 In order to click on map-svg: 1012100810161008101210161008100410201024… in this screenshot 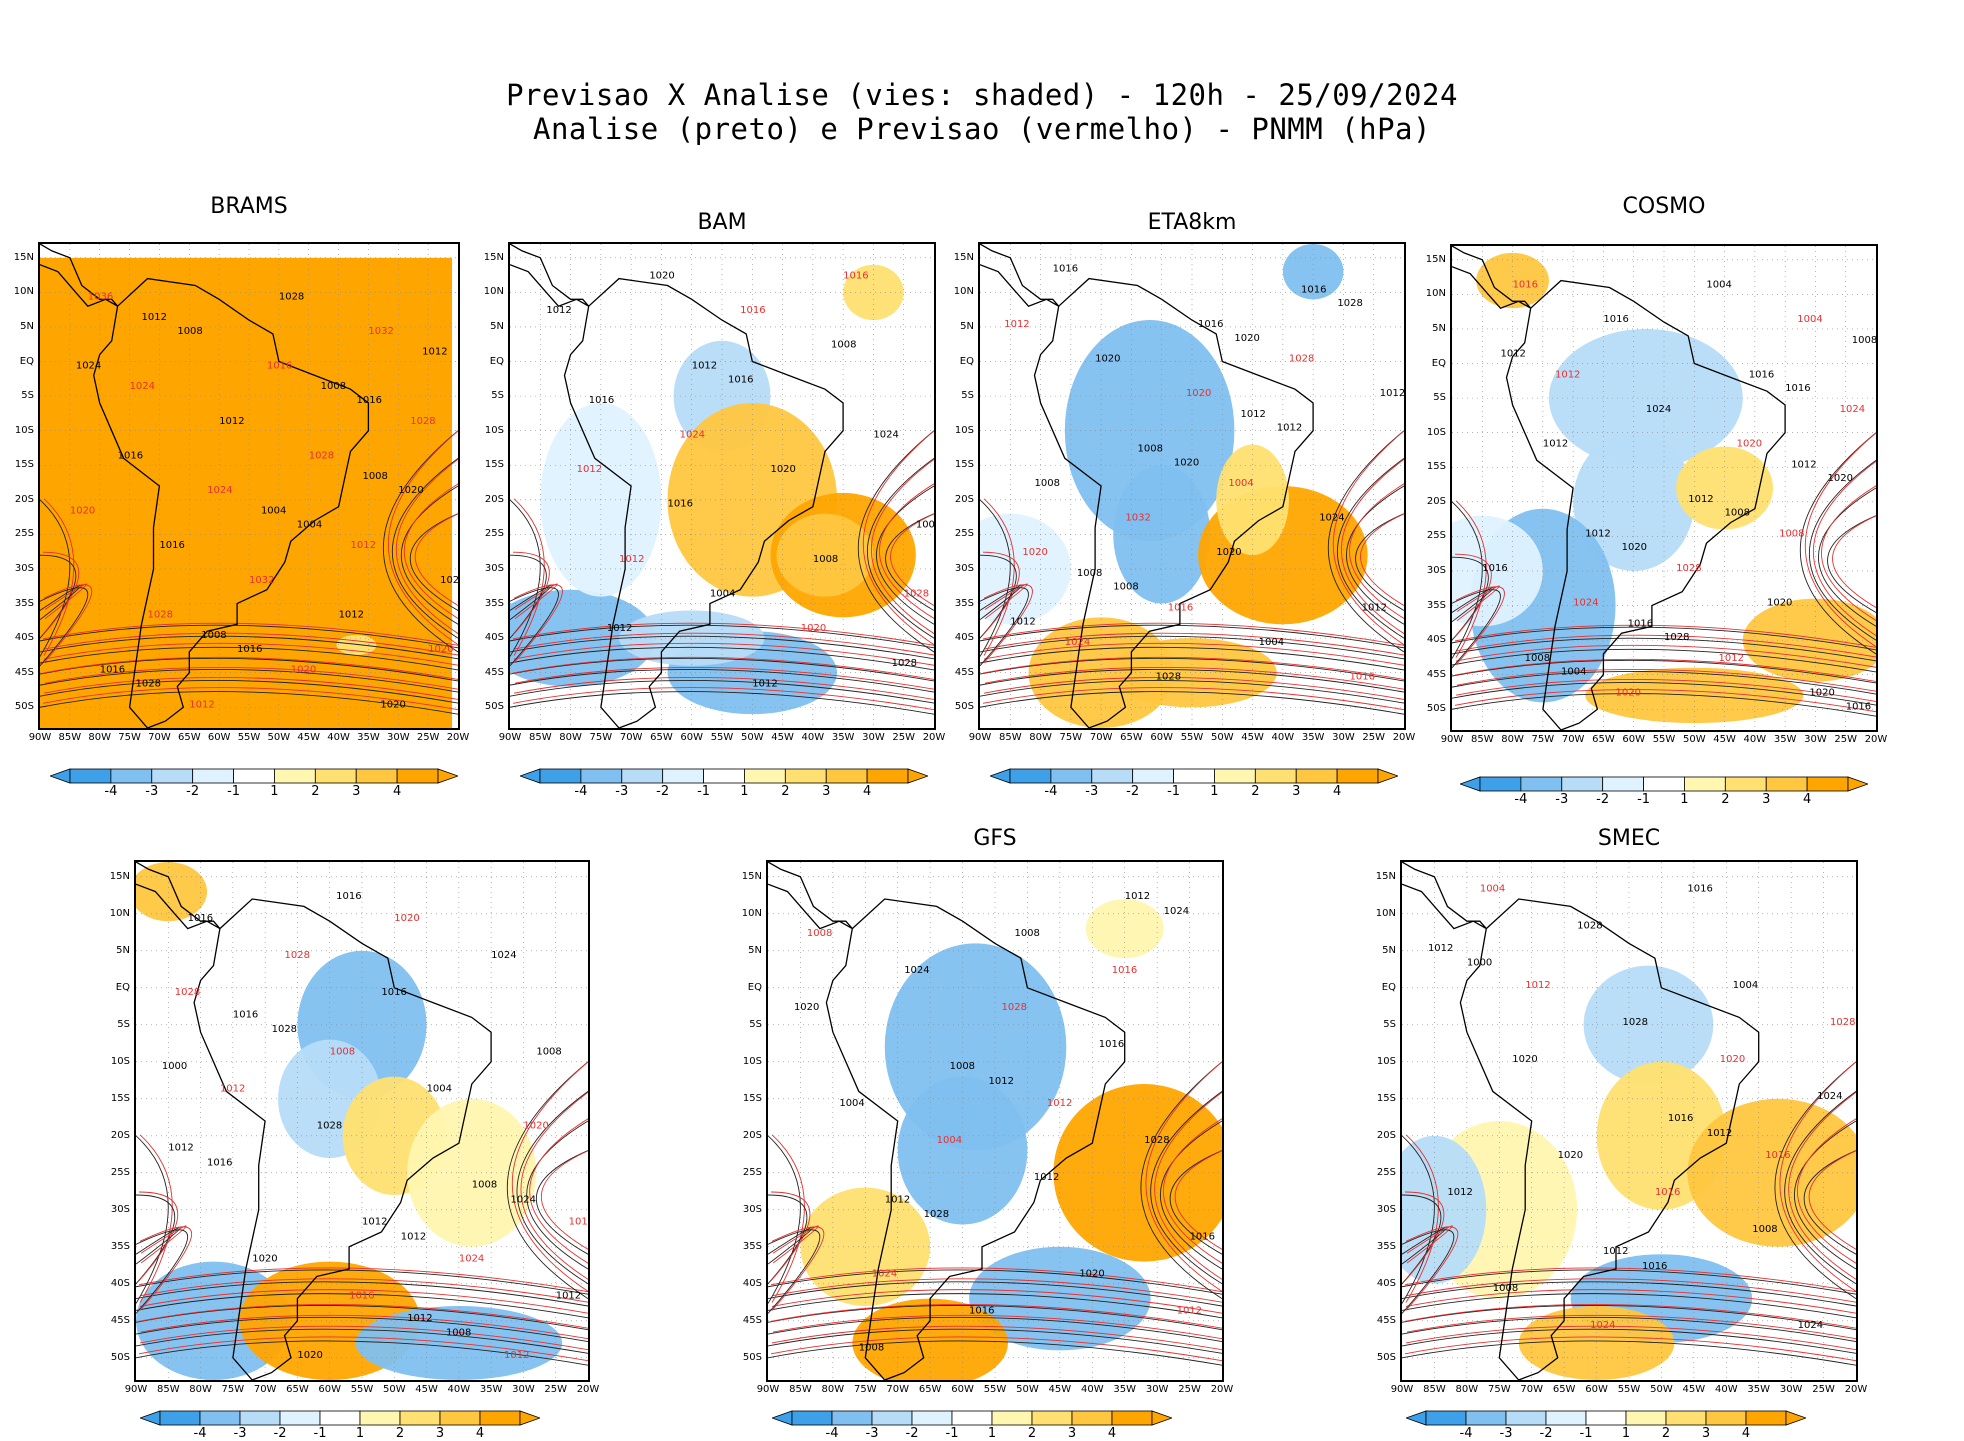, I will do `click(1192, 486)`.